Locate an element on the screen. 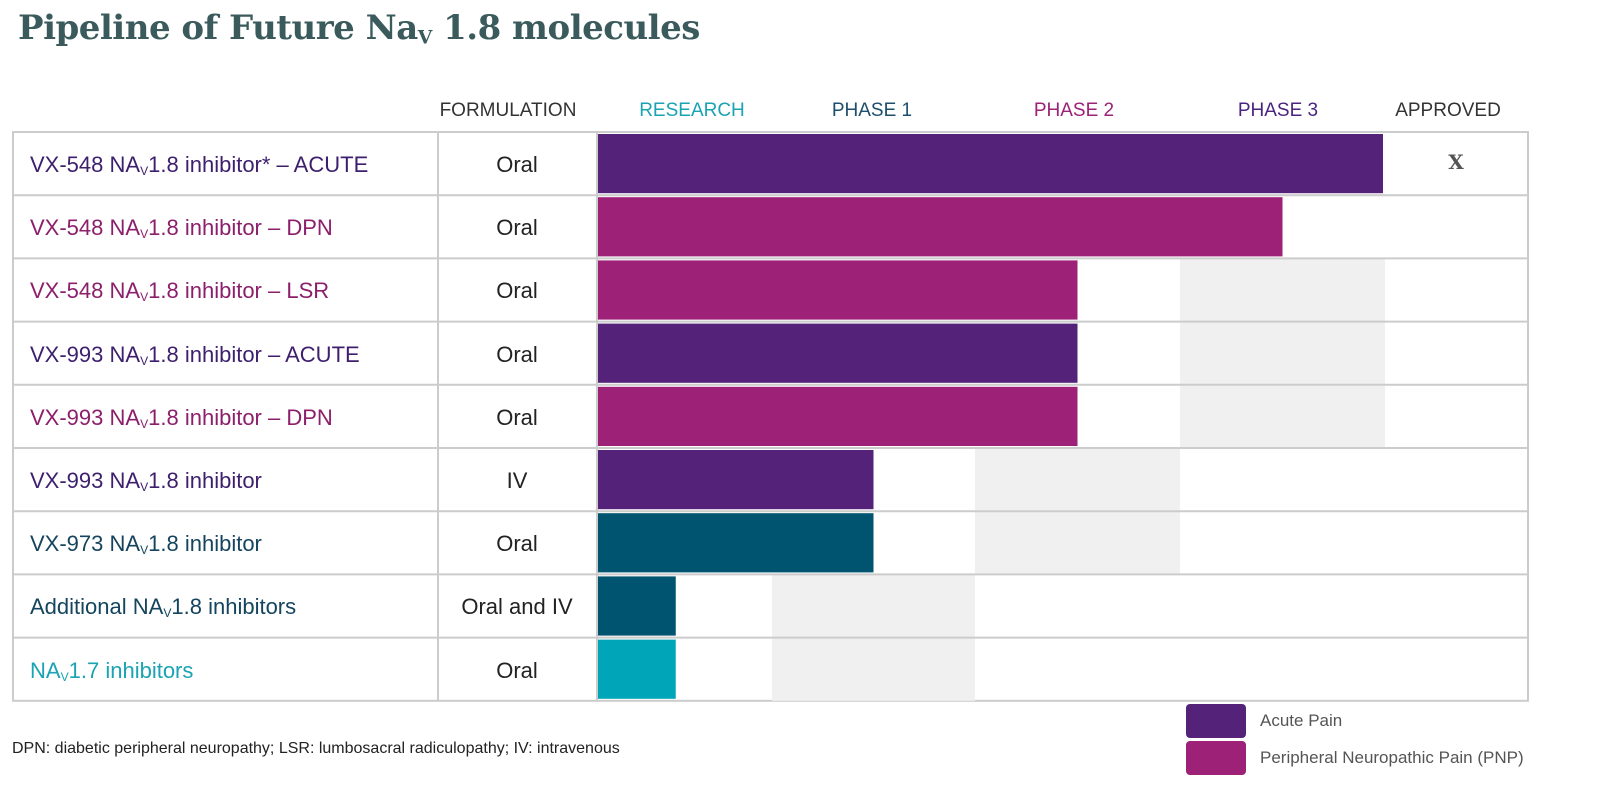 The image size is (1600, 803). row-formulation-2: Oral is located at coordinates (517, 291).